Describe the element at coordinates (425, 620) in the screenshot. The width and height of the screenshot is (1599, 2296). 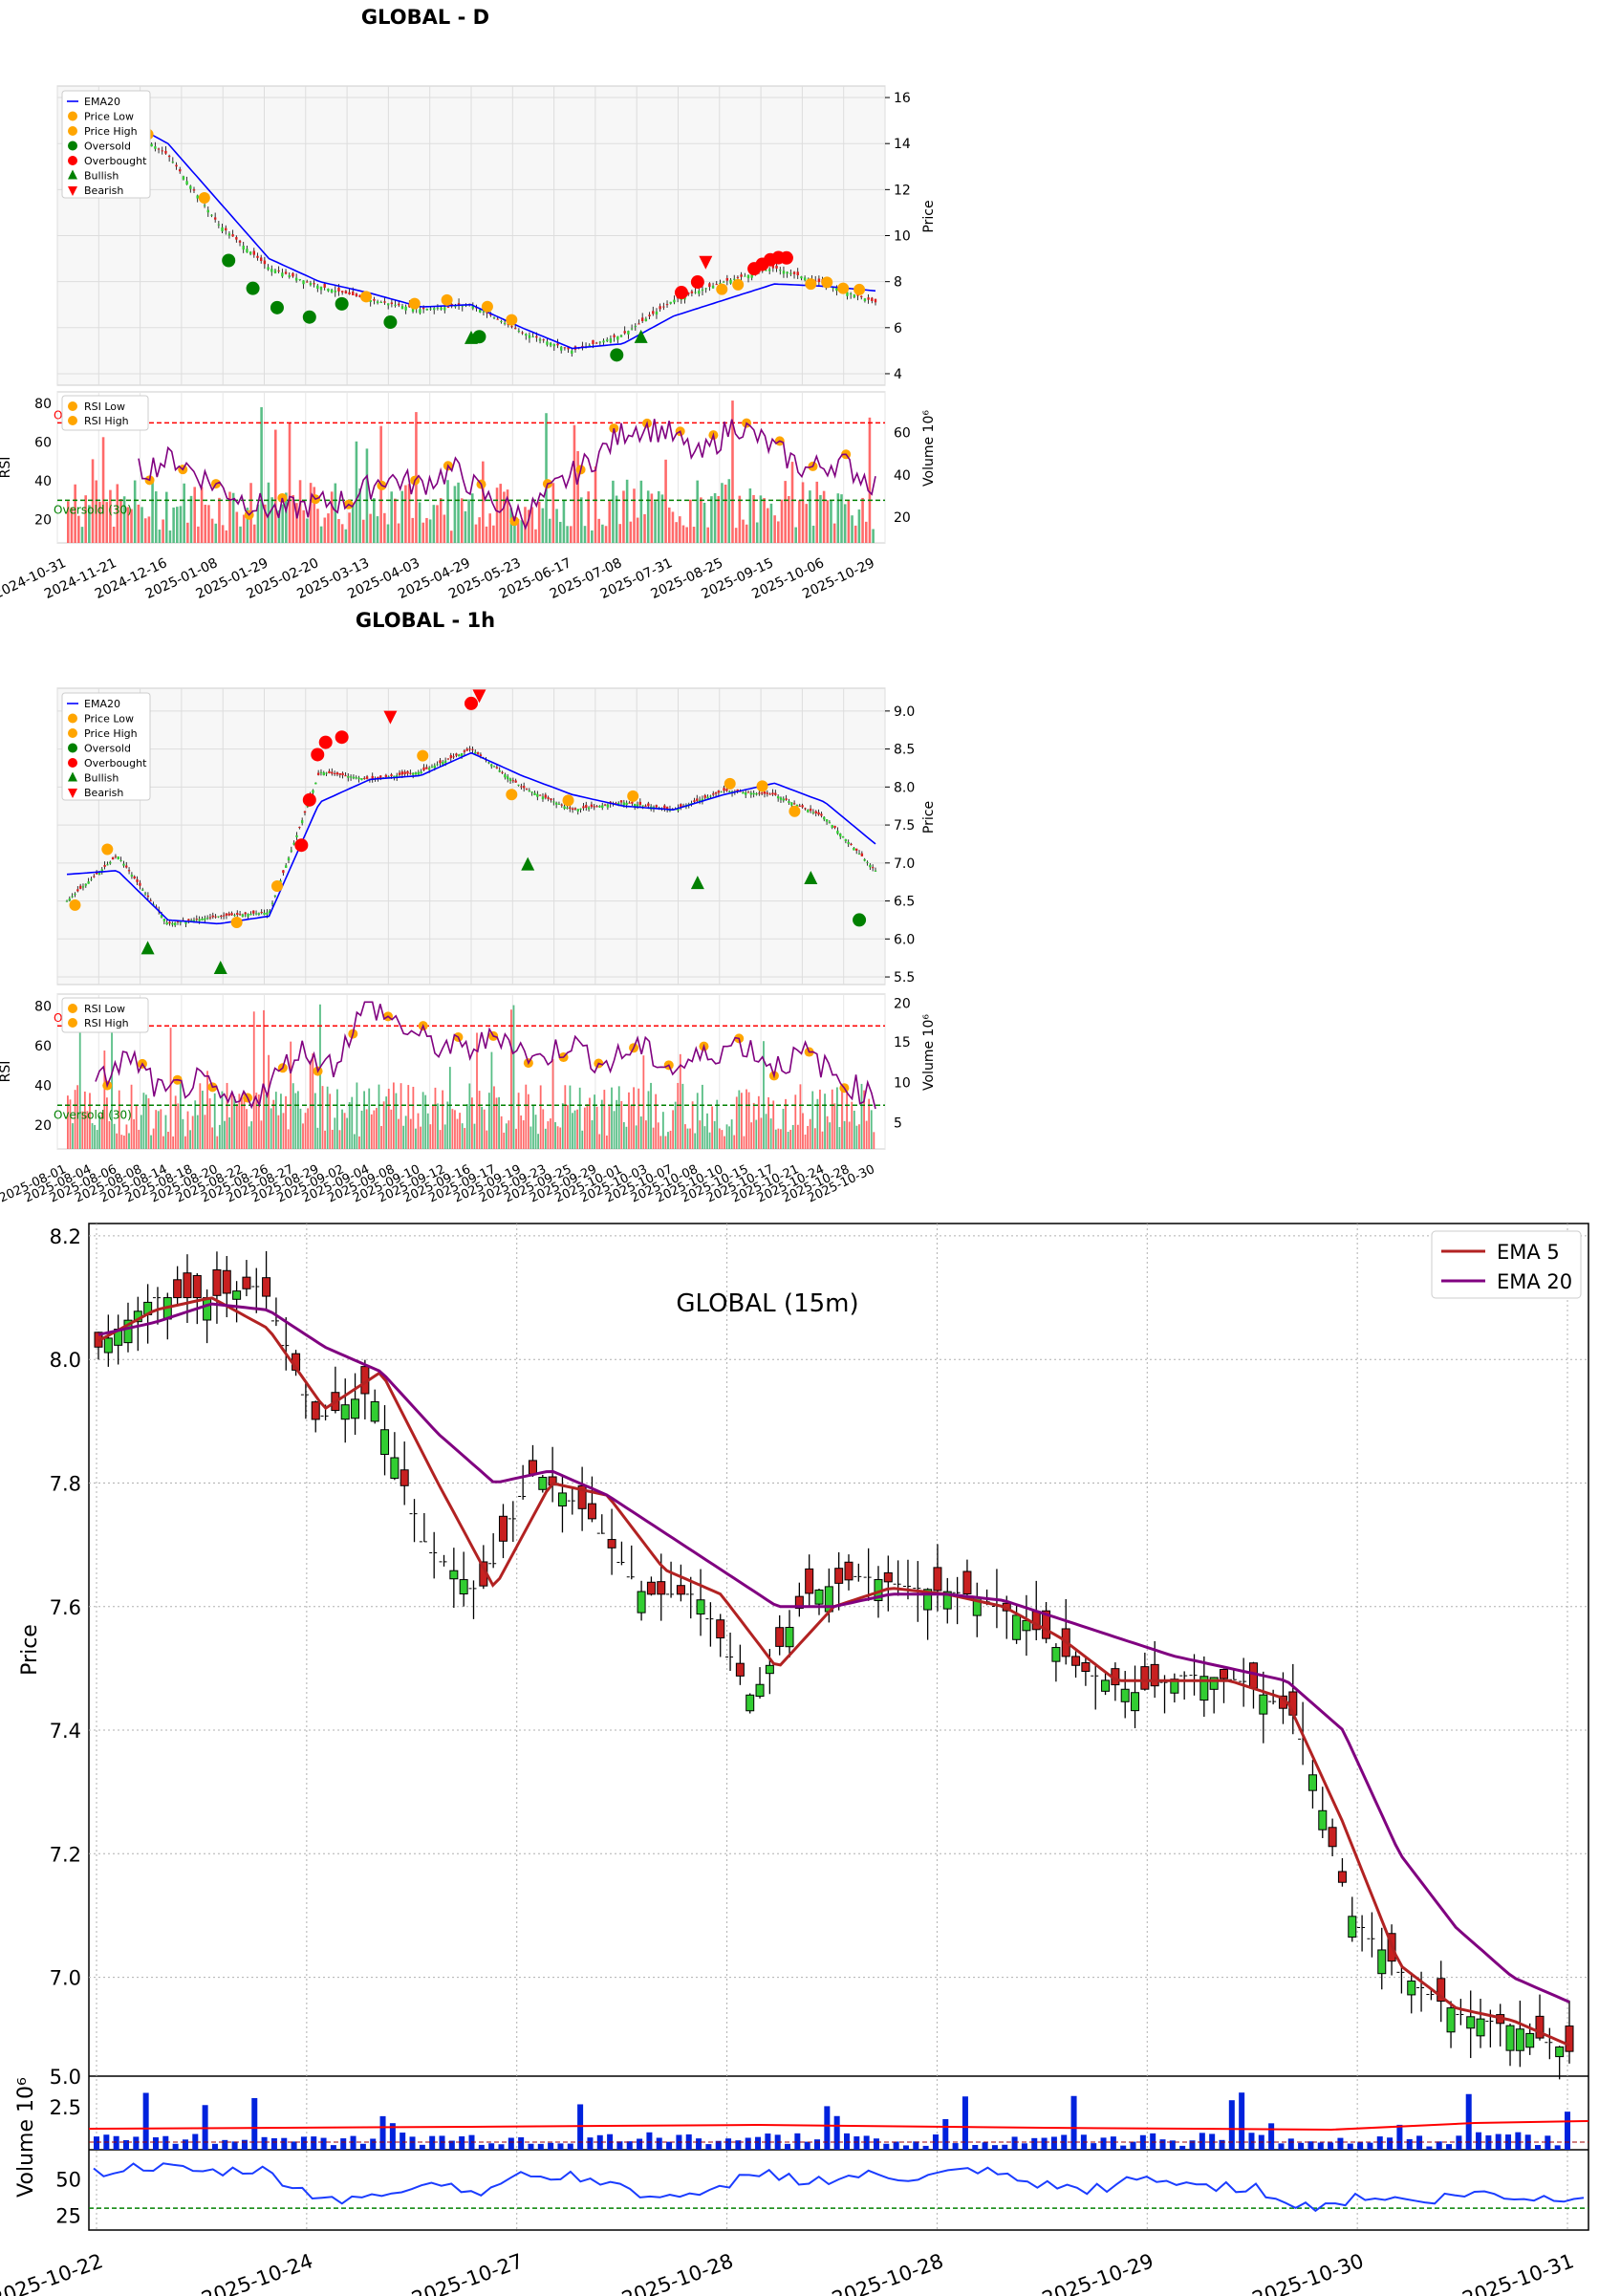
I see `panel-title: GLOBAL - 1h` at that location.